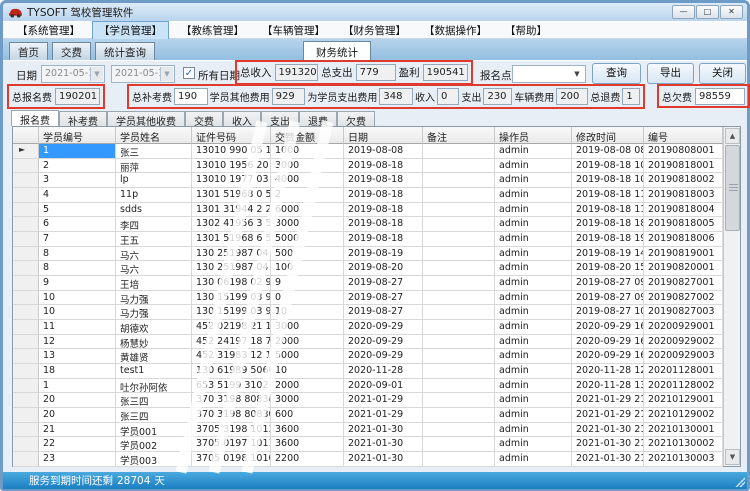 Image resolution: width=750 pixels, height=491 pixels. I want to click on cell-id: 3705 3198 1013 1, so click(231, 430).